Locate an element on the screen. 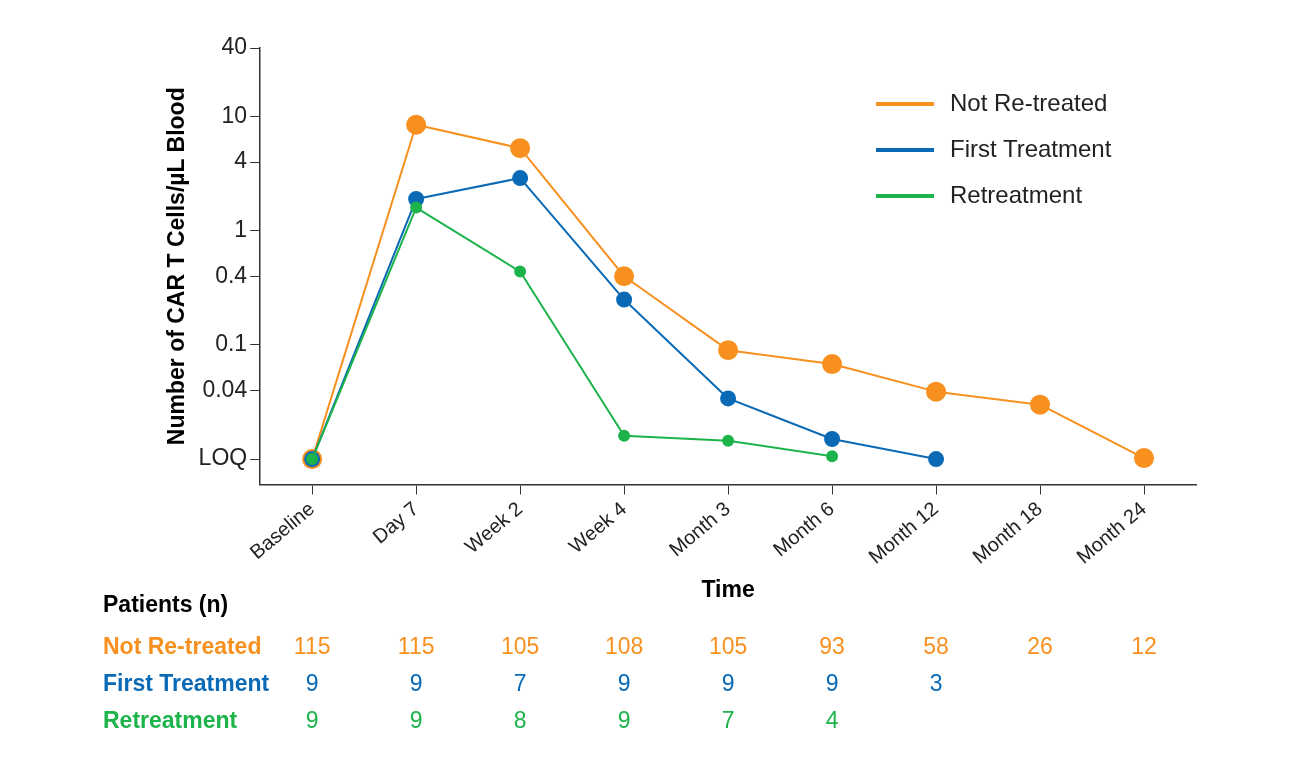 The height and width of the screenshot is (768, 1291). text: First Treatment is located at coordinates (186, 683).